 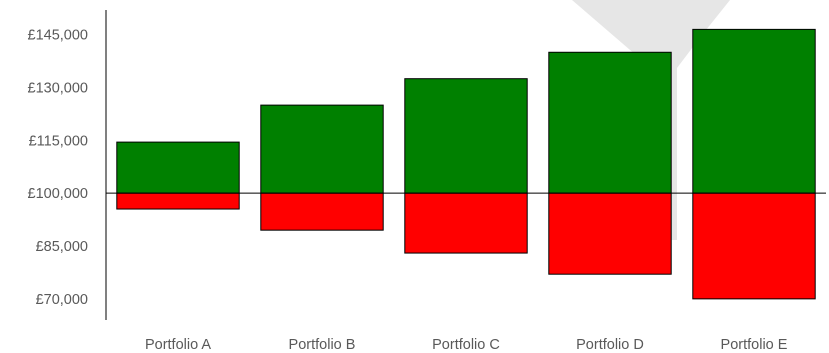 What do you see at coordinates (322, 345) in the screenshot?
I see `x-tick-label: Portfolio B` at bounding box center [322, 345].